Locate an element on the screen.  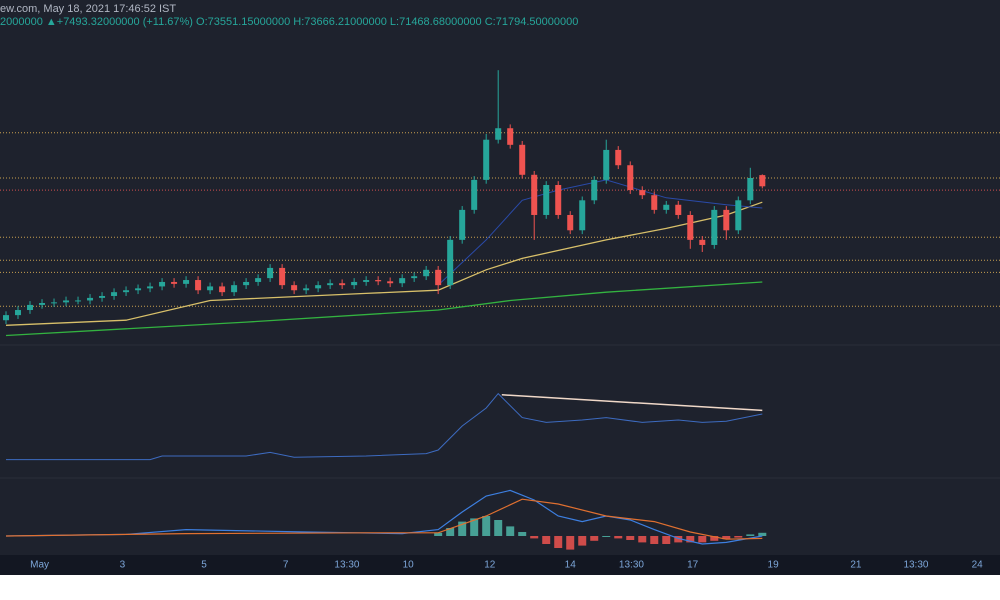
x-tick-label: May is located at coordinates (39, 565).